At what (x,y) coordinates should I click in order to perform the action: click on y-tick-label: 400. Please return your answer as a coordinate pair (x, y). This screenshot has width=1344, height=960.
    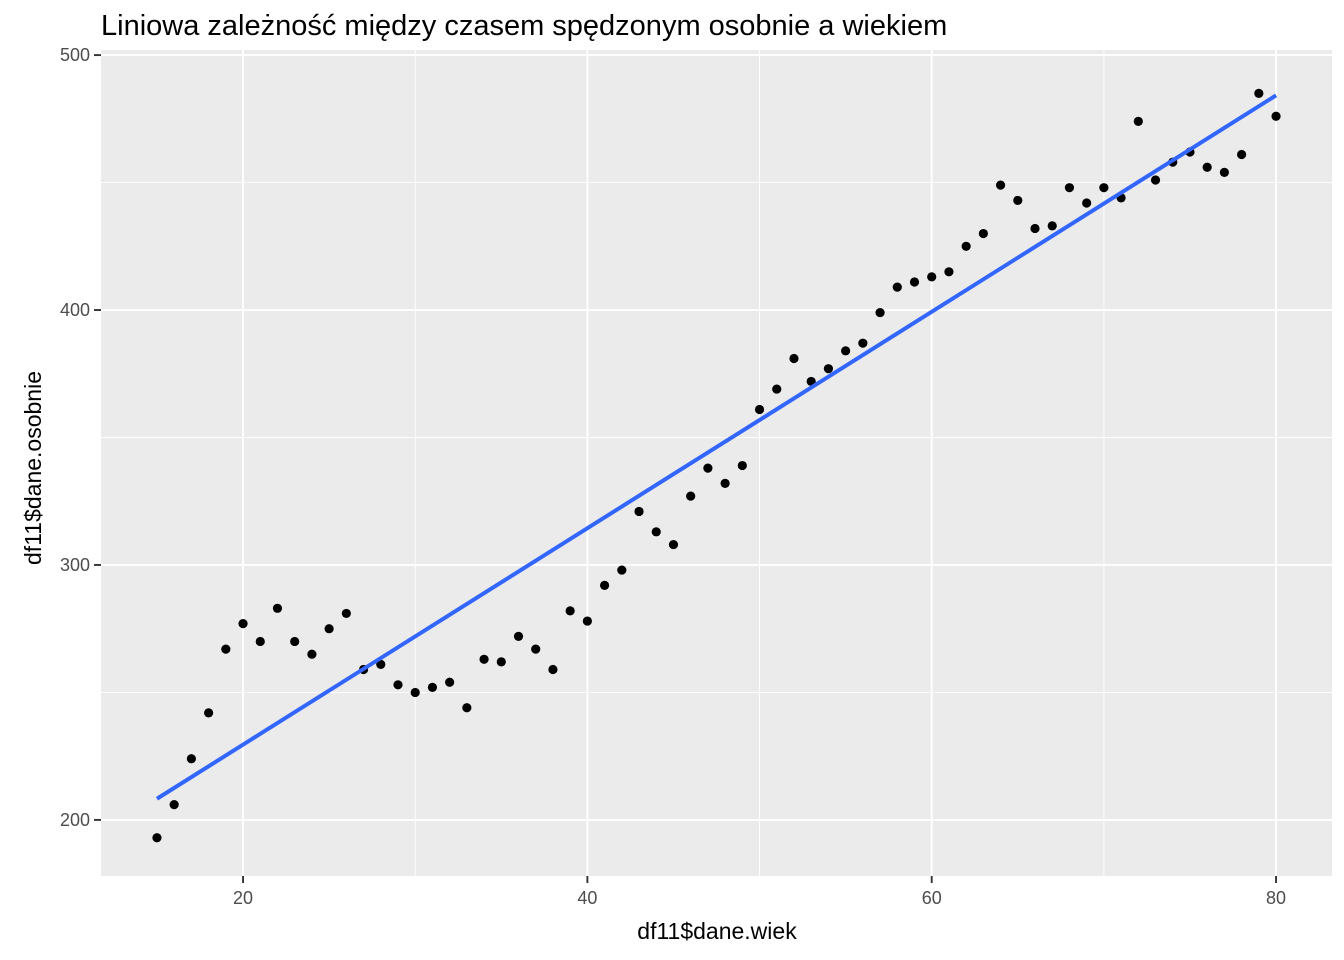
    Looking at the image, I should click on (75, 310).